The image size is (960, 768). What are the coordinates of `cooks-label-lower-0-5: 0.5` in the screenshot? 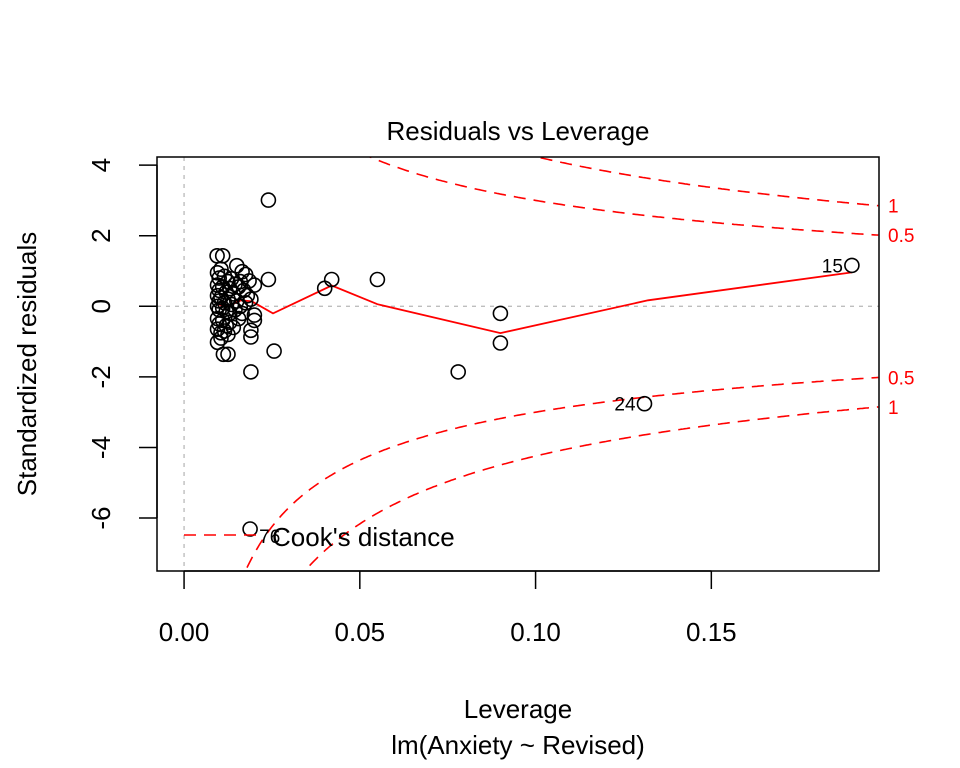 It's located at (901, 378).